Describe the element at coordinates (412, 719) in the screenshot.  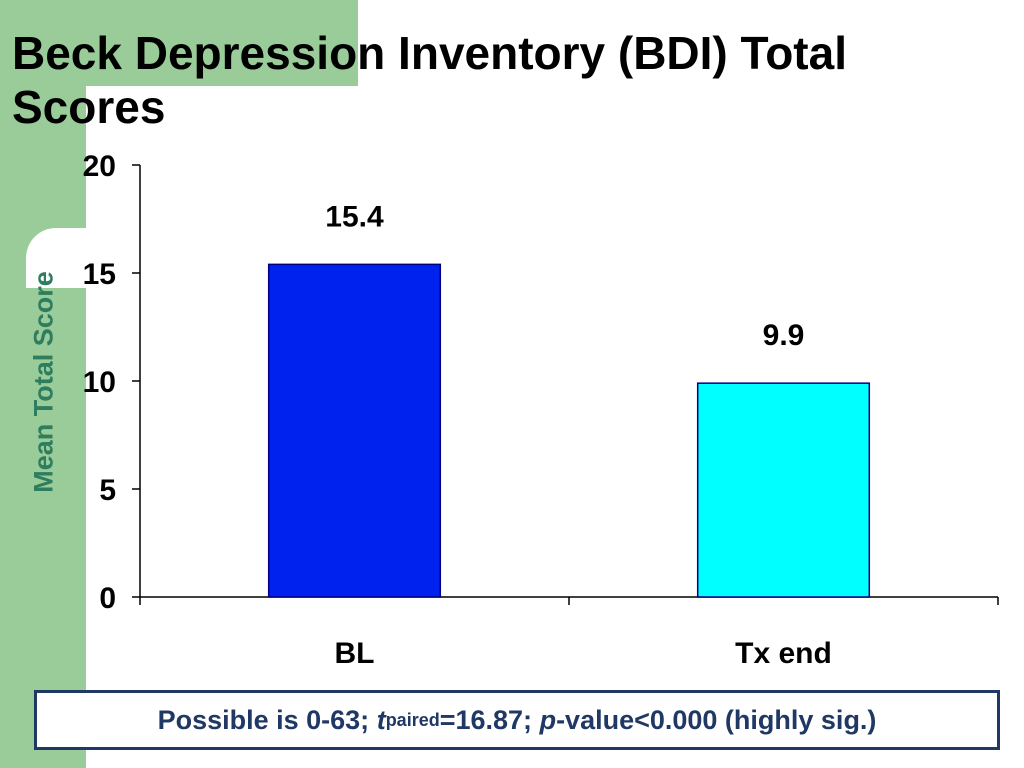
I see `footnote-t-subscript: paired` at that location.